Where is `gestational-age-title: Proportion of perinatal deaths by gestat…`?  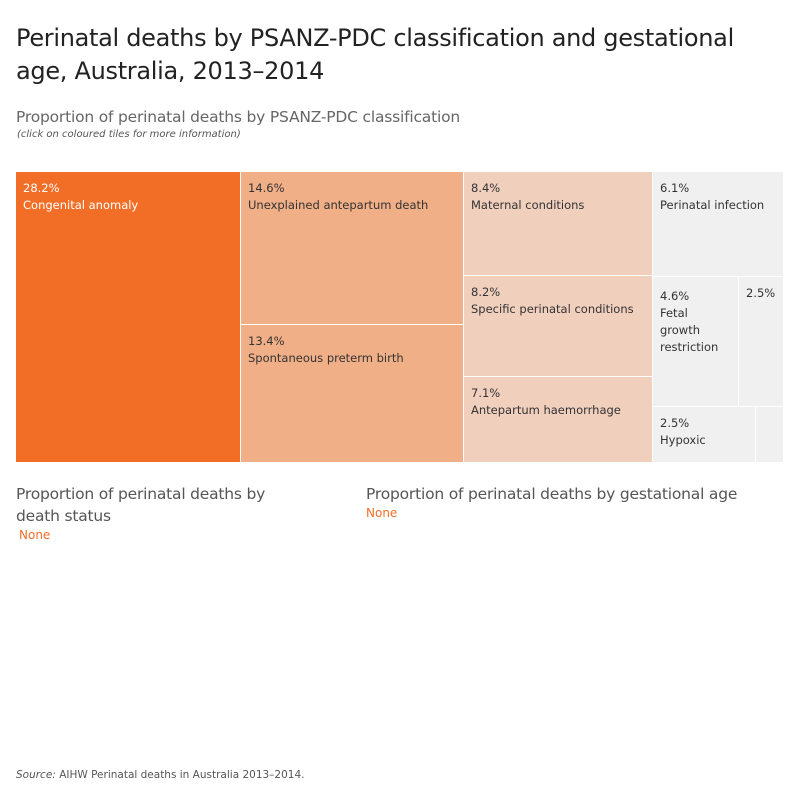 gestational-age-title: Proportion of perinatal deaths by gestat… is located at coordinates (552, 494).